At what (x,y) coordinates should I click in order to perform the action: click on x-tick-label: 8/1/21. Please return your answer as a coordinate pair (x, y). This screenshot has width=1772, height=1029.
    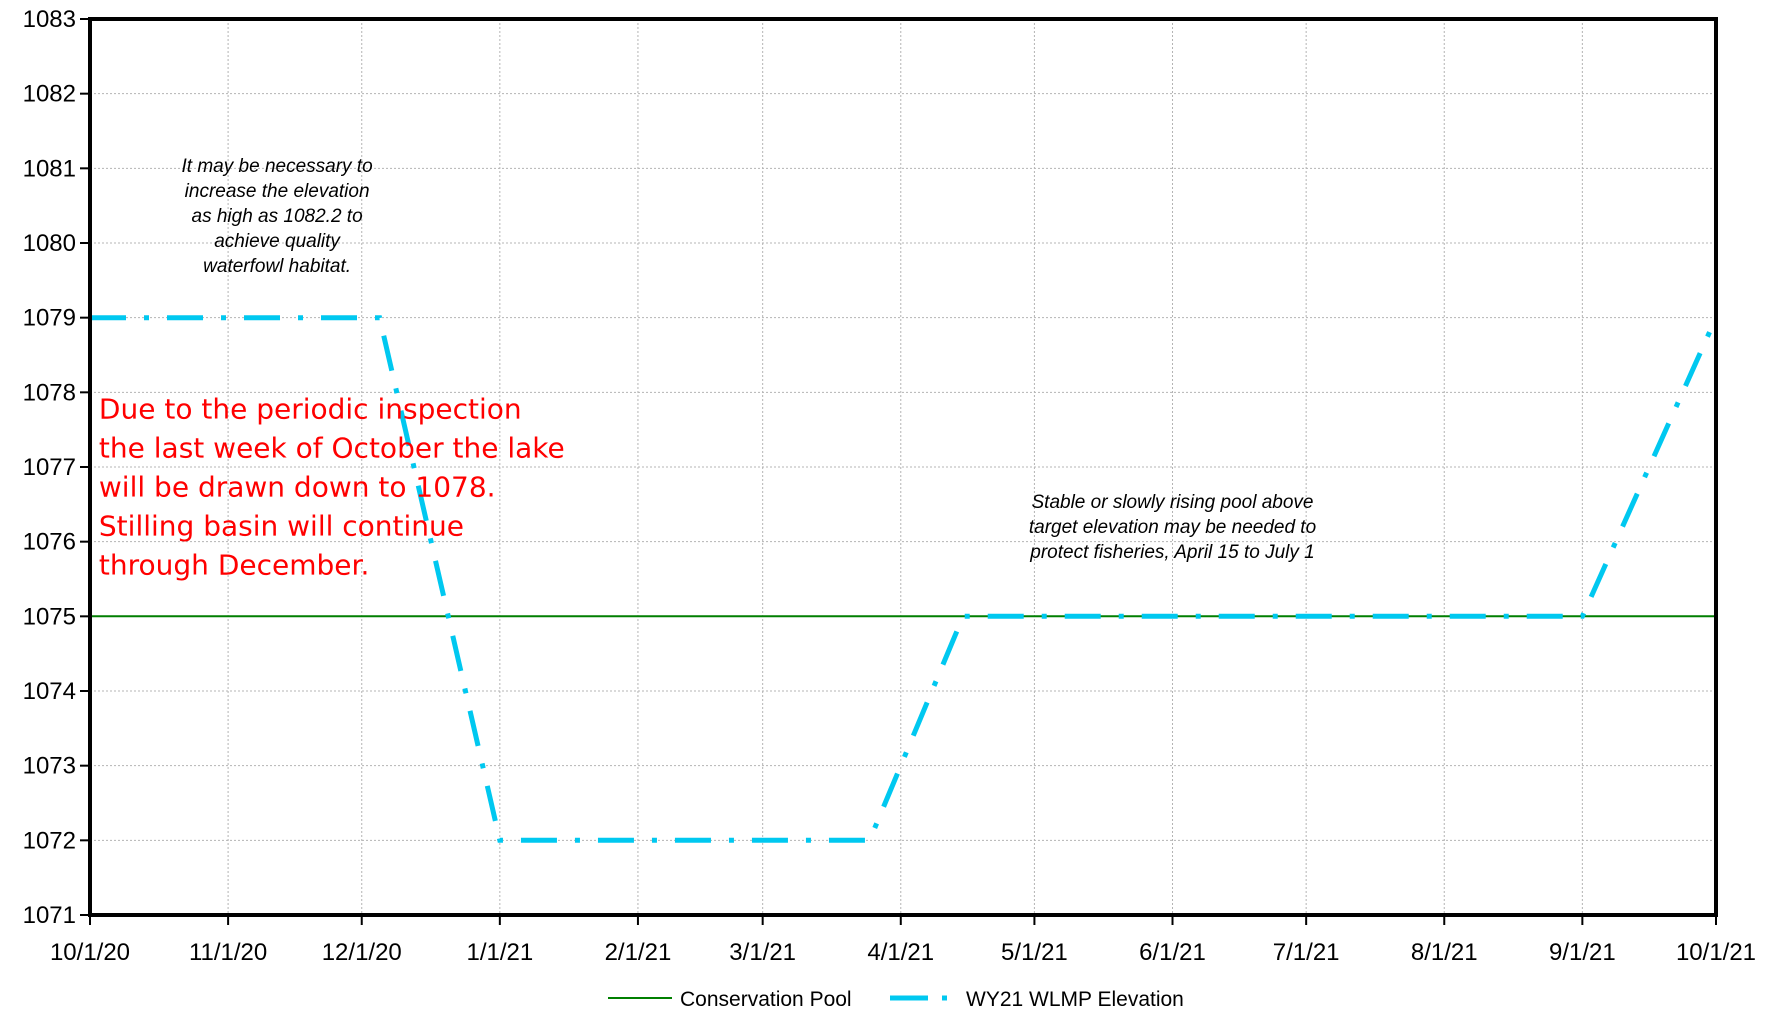
    Looking at the image, I should click on (1444, 952).